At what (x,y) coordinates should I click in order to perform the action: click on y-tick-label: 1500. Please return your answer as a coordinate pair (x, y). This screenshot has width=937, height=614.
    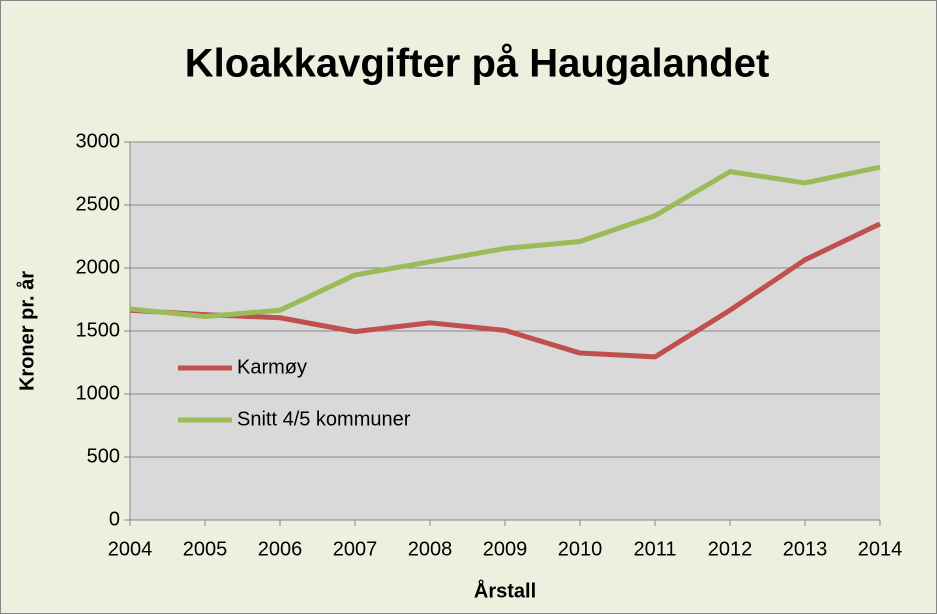
    Looking at the image, I should click on (98, 330).